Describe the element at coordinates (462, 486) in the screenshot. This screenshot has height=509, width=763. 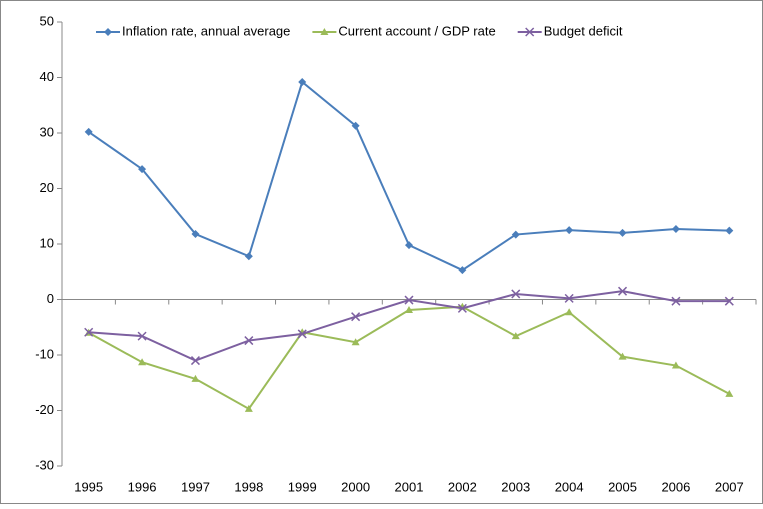
I see `x-tick-label: 2002` at that location.